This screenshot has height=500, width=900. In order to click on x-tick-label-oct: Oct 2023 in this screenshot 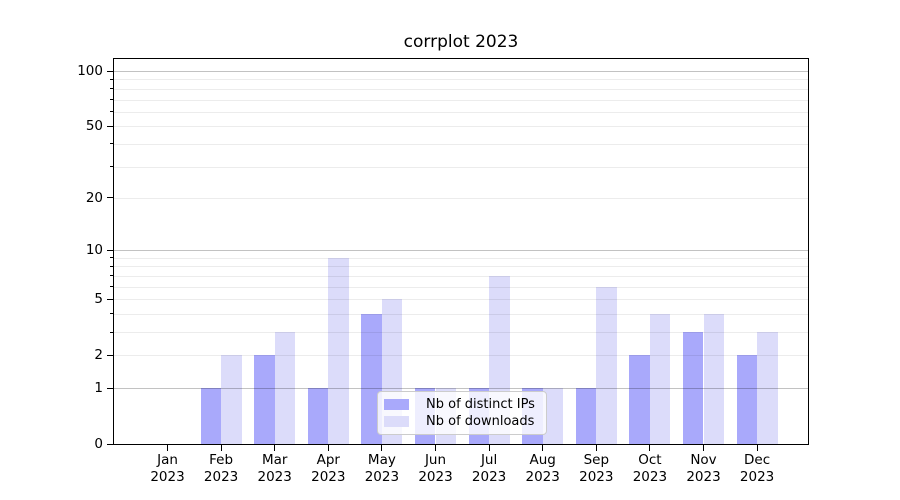, I will do `click(650, 468)`.